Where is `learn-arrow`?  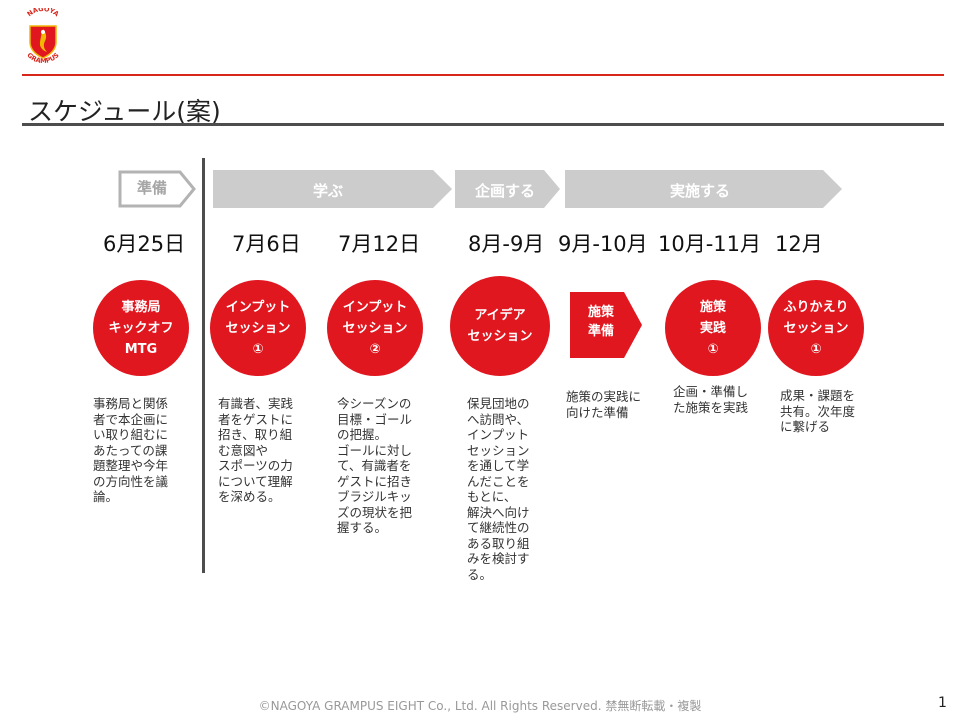
learn-arrow is located at coordinates (332, 189).